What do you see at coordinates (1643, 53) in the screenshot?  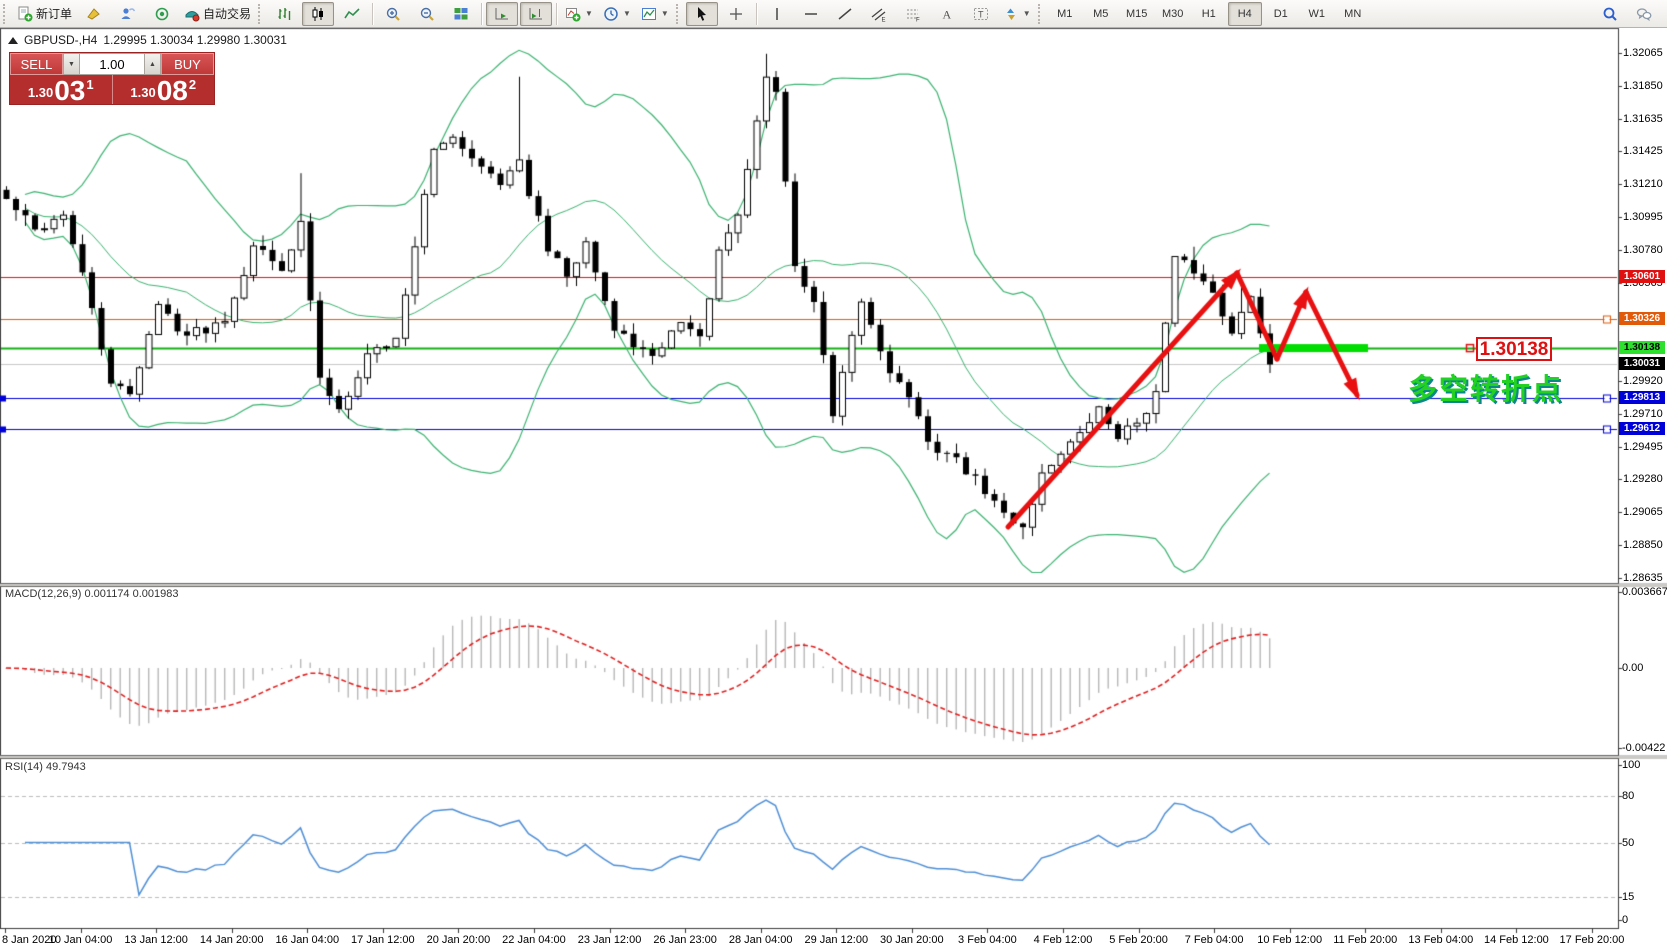 I see `price-tick-label: 1.32065` at bounding box center [1643, 53].